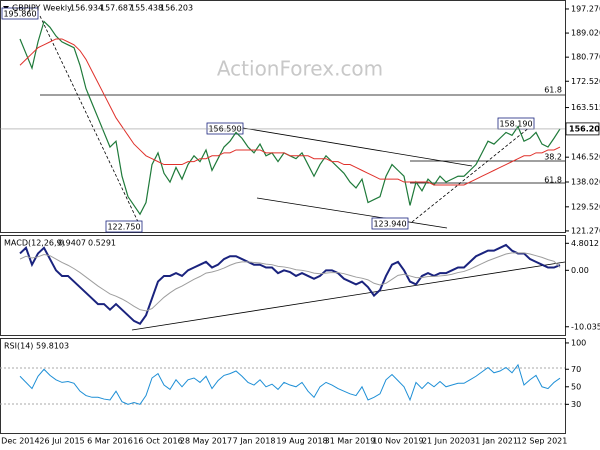 This screenshot has width=600, height=450. Describe the element at coordinates (585, 57) in the screenshot. I see `y-tick-label: 180.770` at that location.